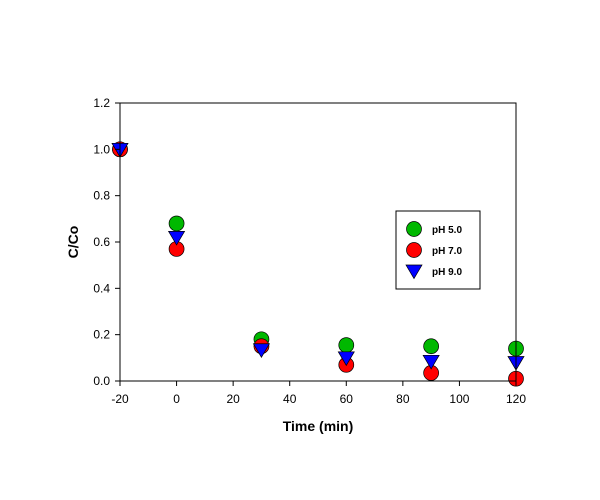 The width and height of the screenshot is (600, 500). Describe the element at coordinates (403, 399) in the screenshot. I see `x-tick-label: 80` at that location.